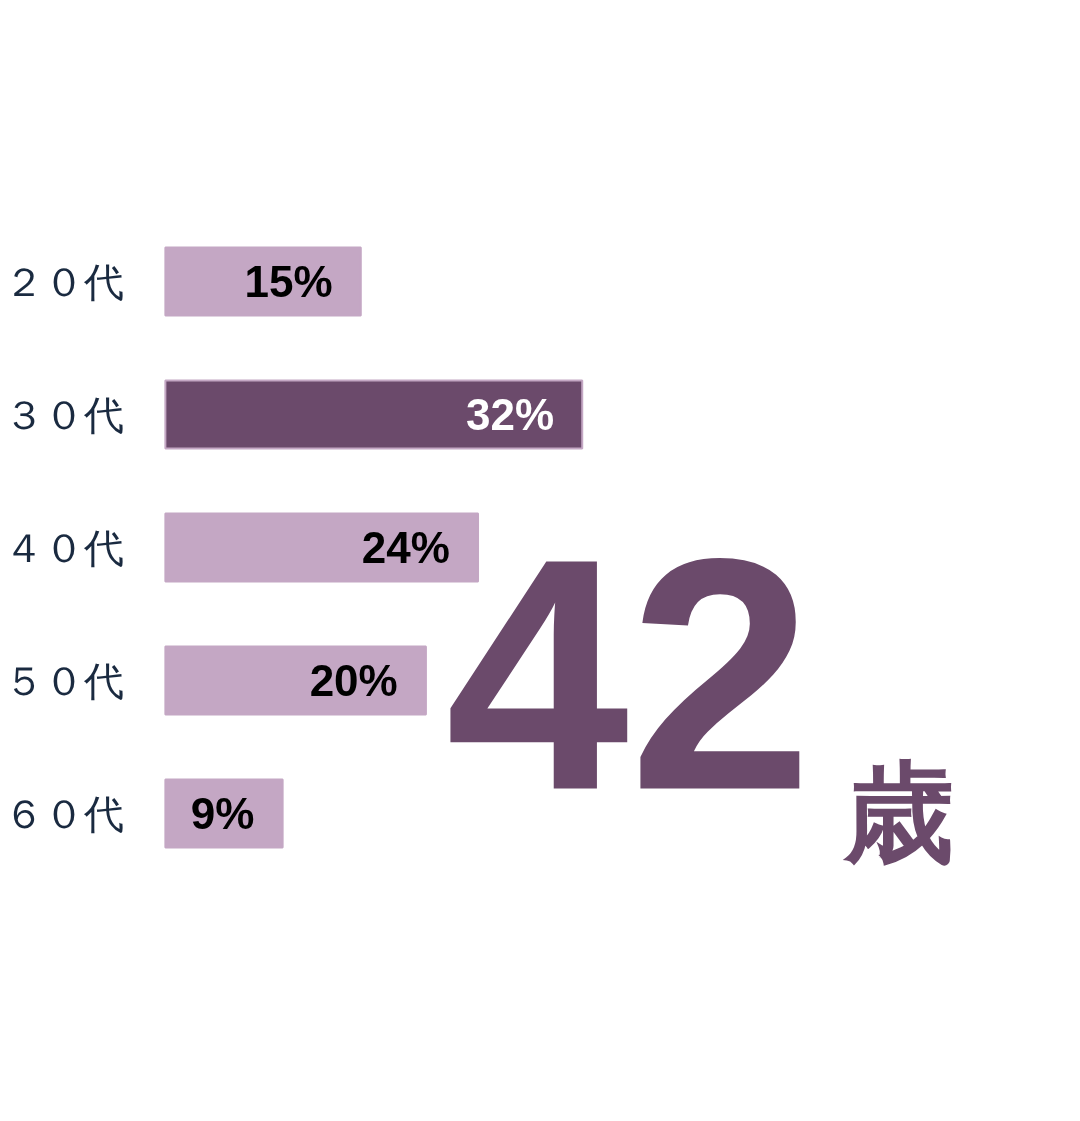 The image size is (1080, 1121). I want to click on y-tick-label: ４０代, so click(63, 547).